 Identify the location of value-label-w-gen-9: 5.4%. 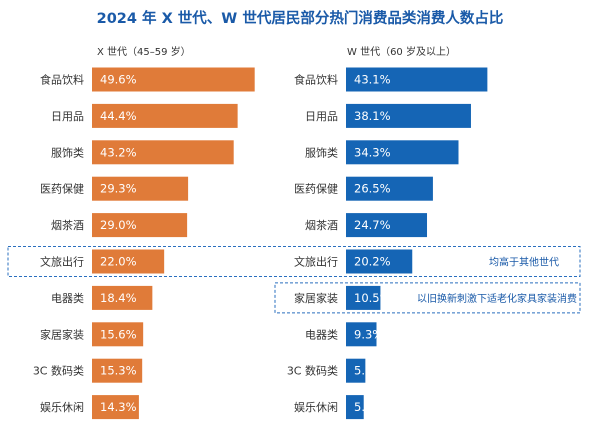
(368, 407).